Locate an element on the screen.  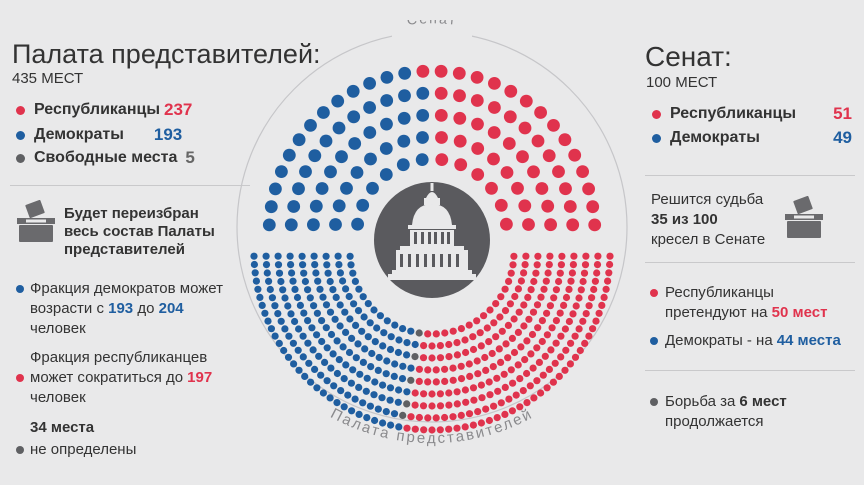
republican-dot is located at coordinates (654, 293).